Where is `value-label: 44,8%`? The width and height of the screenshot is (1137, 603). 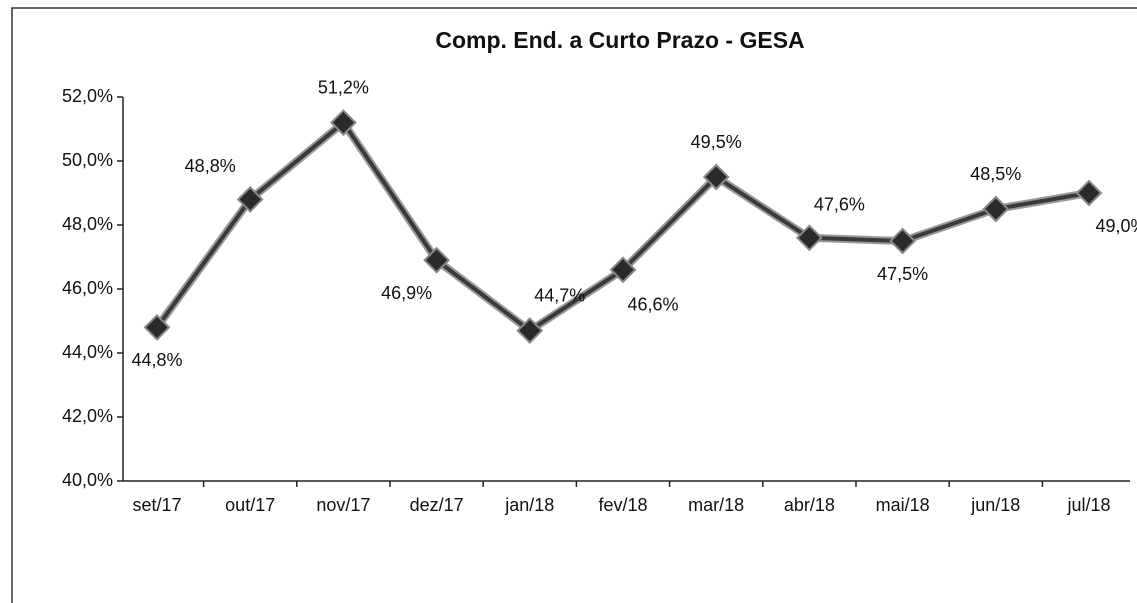
value-label: 44,8% is located at coordinates (156, 360).